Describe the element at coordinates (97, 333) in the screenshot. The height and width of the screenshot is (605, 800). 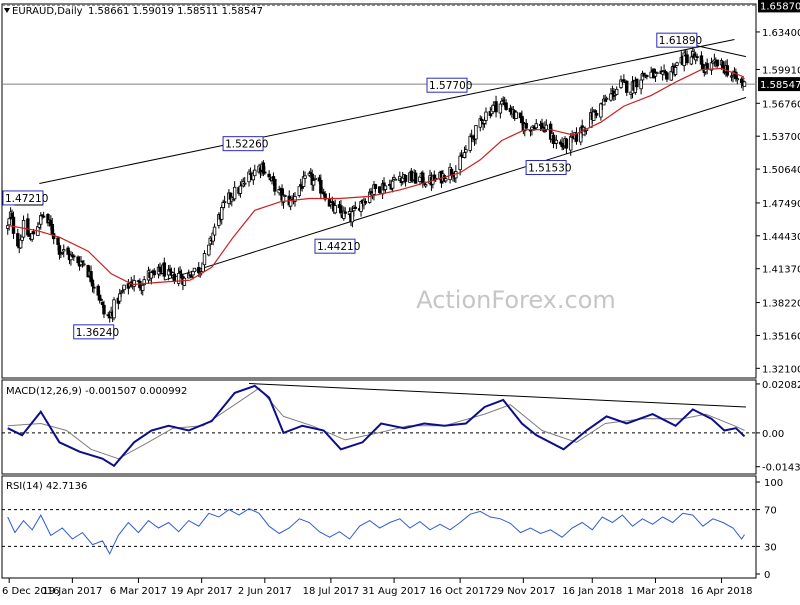
I see `annotation-label: 1.36240` at that location.